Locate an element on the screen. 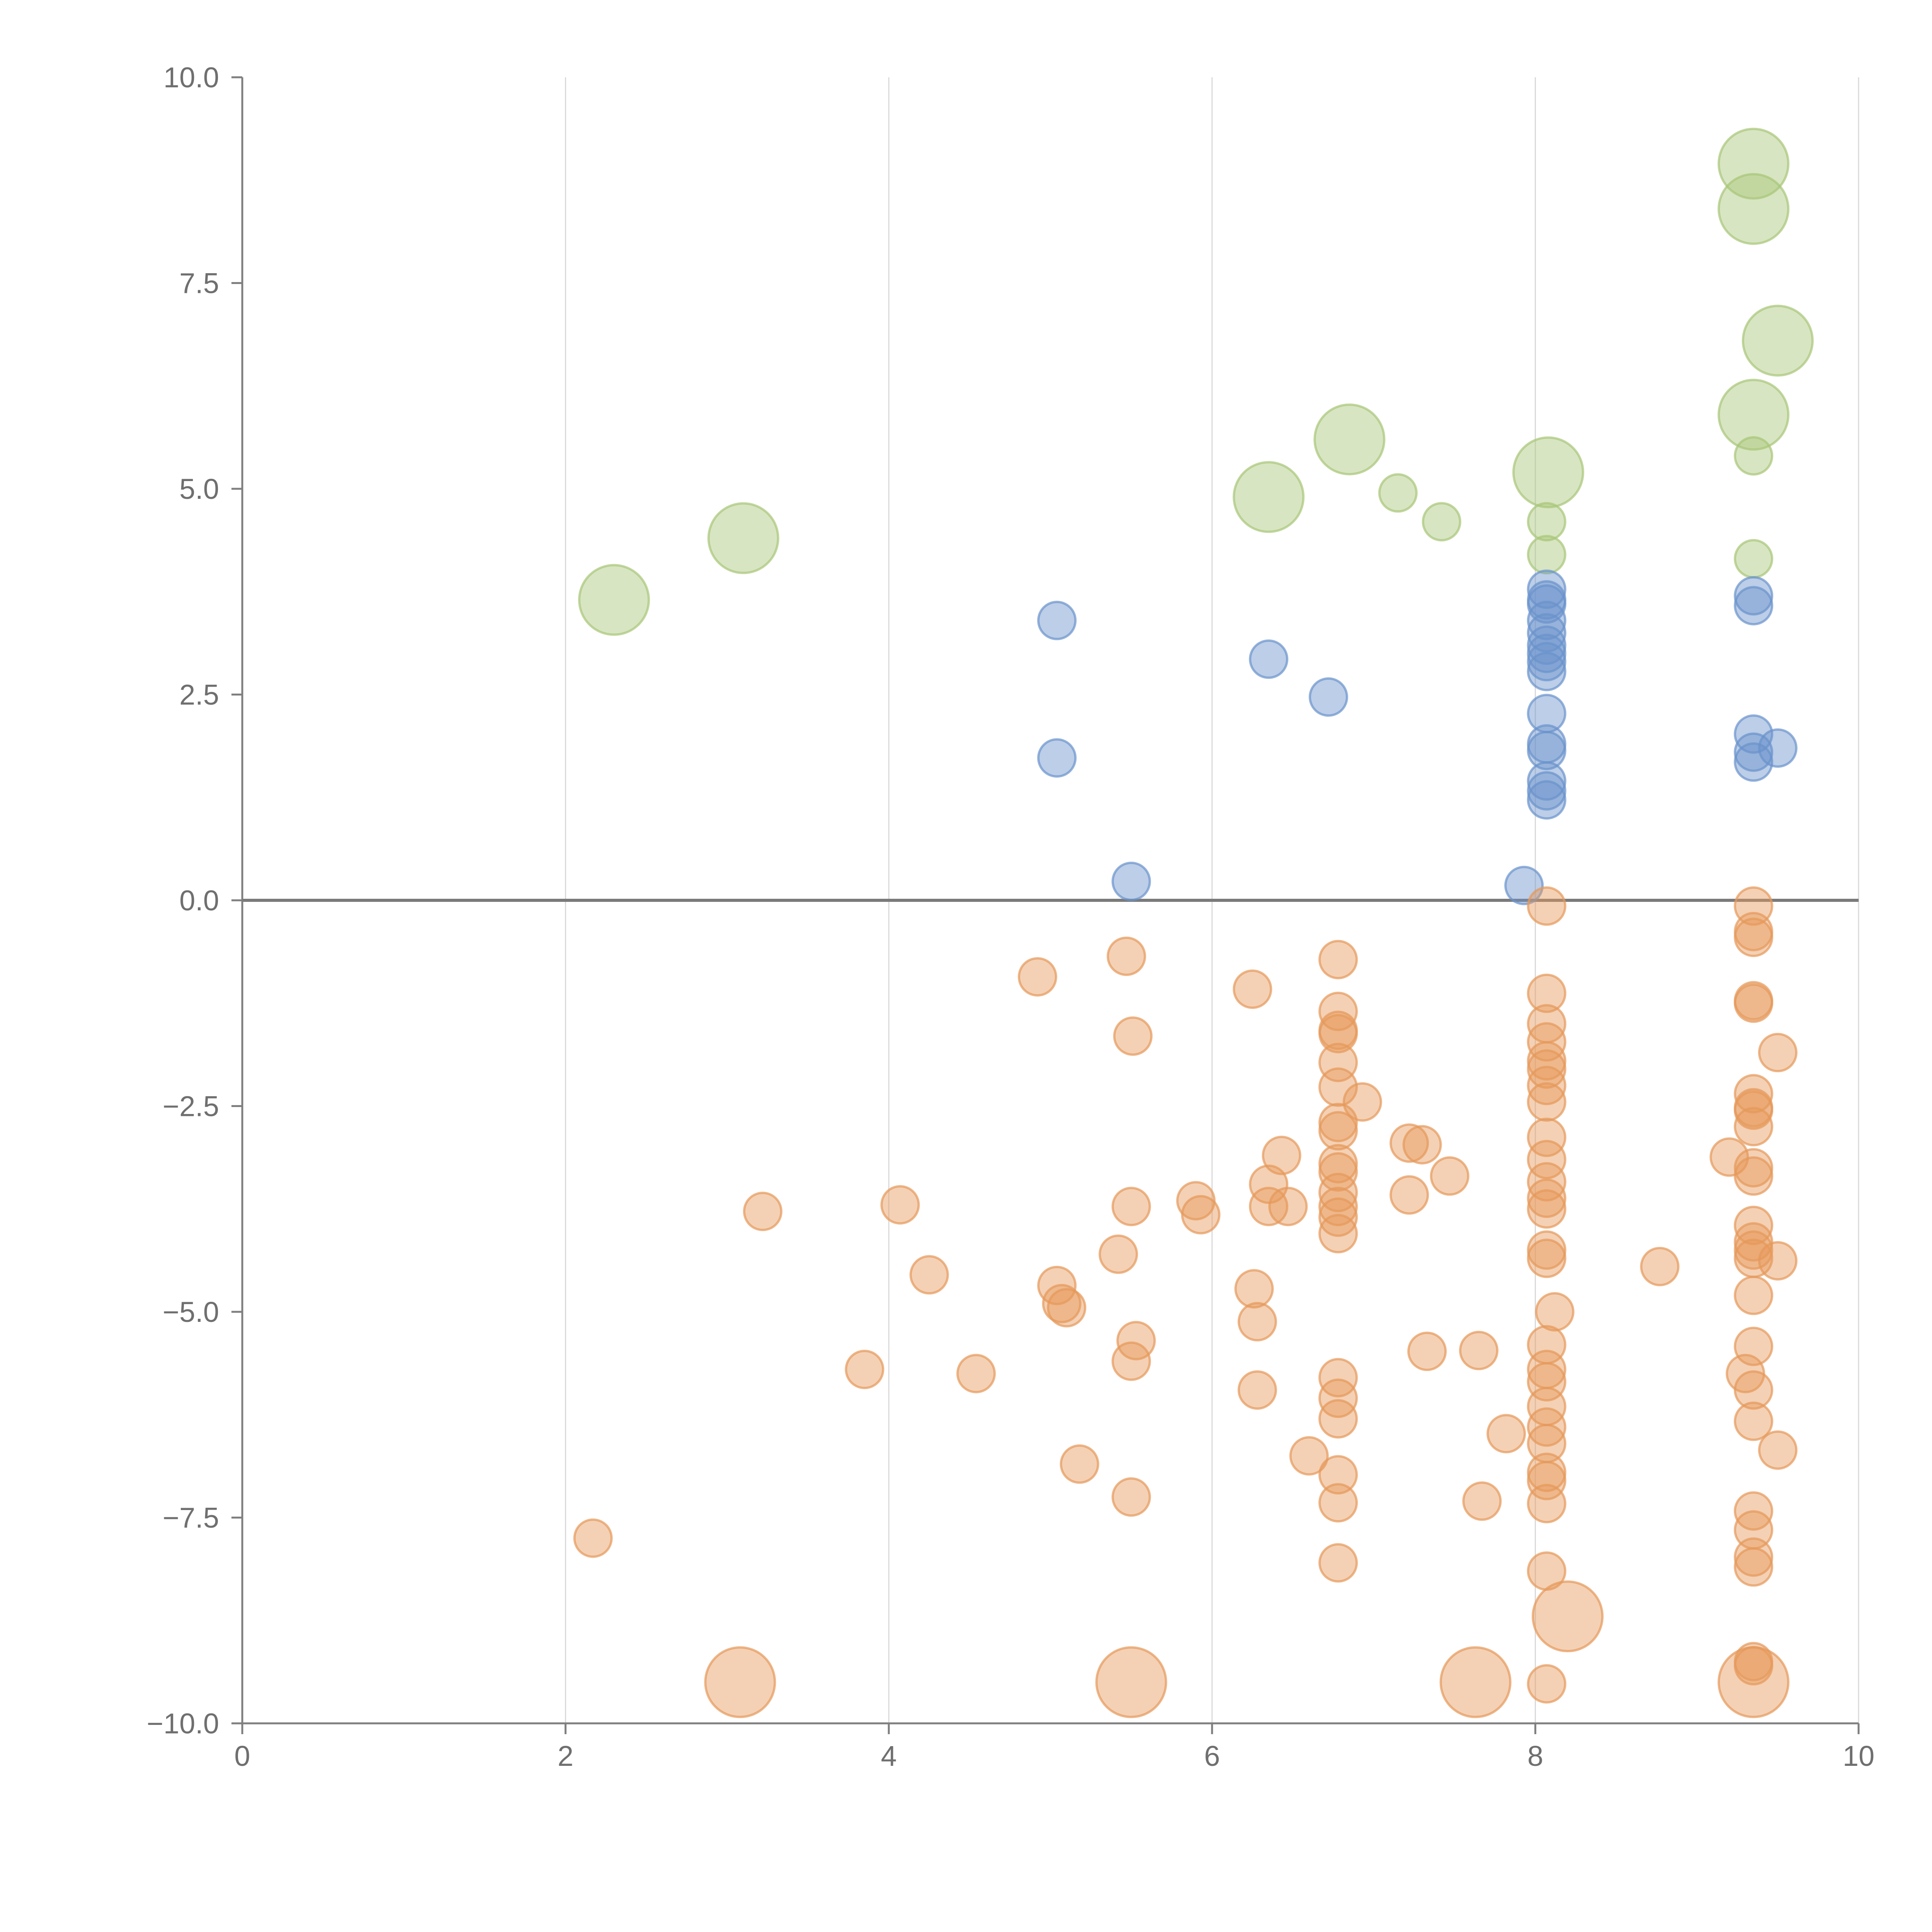 The image size is (1932, 1932). y-tick-label: 0.0 is located at coordinates (199, 900).